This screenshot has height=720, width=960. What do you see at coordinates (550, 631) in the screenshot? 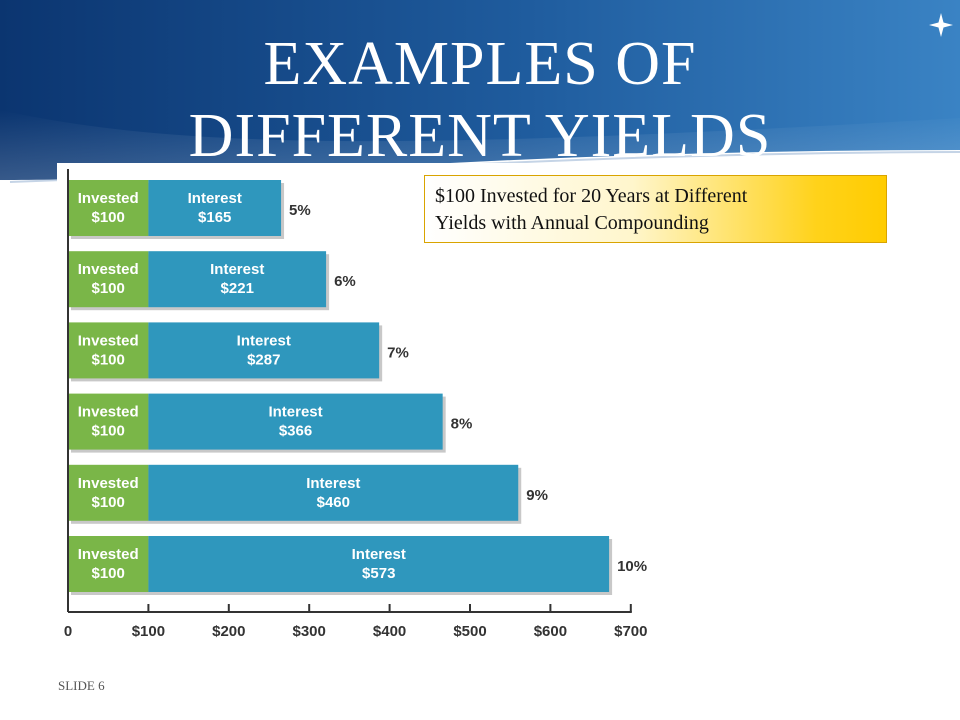
I see `x-tick-label: $600` at bounding box center [550, 631].